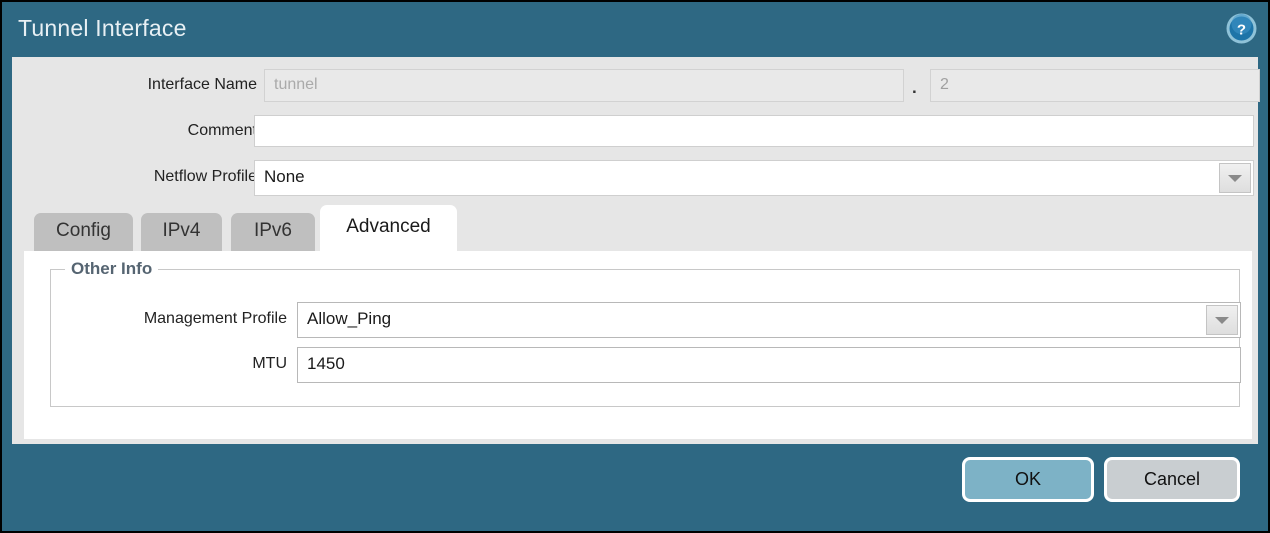 The image size is (1270, 533). I want to click on tab-advanced-label: Advanced, so click(388, 226).